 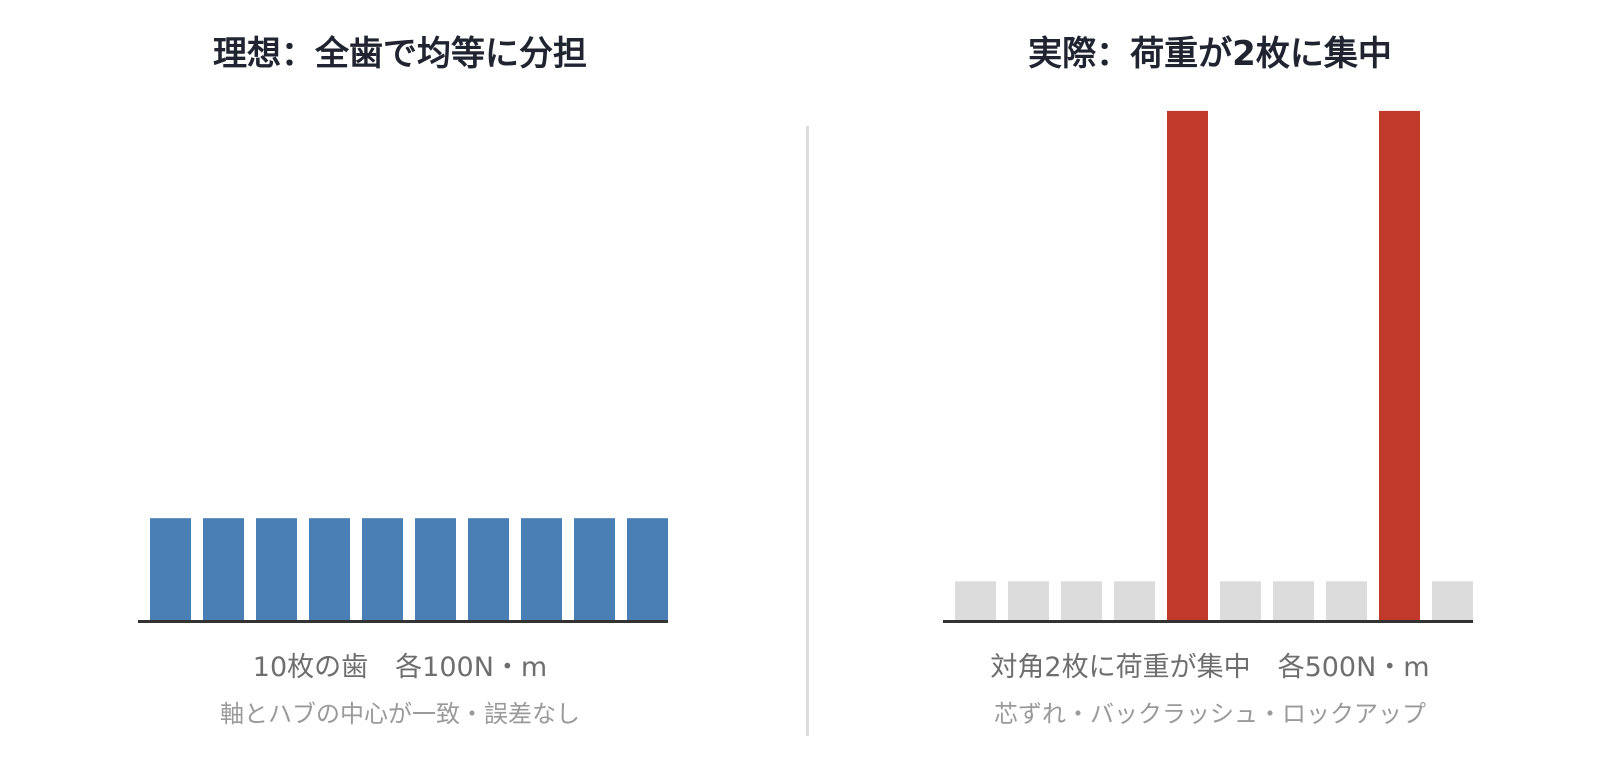 What do you see at coordinates (400, 667) in the screenshot?
I see `ideal-caption: 10枚の歯 各100N・m` at bounding box center [400, 667].